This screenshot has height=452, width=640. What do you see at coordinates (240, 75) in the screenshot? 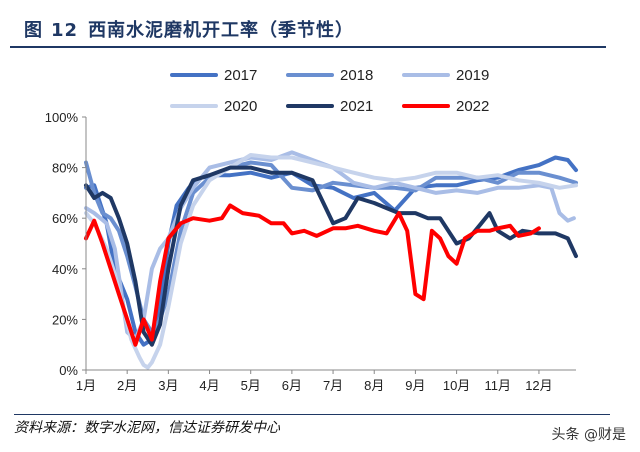
I see `legend-label-2017: 2017` at bounding box center [240, 75].